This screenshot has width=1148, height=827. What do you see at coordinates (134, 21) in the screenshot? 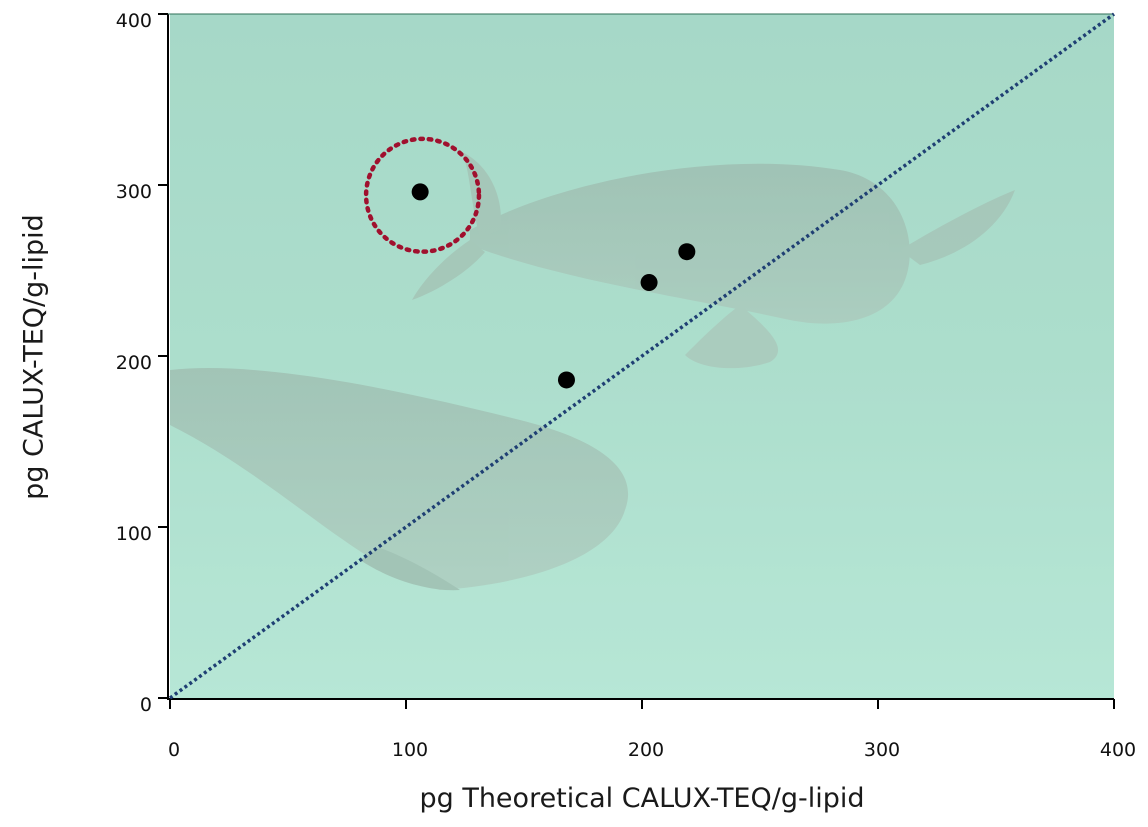
I see `y-tick-label: 400` at bounding box center [134, 21].